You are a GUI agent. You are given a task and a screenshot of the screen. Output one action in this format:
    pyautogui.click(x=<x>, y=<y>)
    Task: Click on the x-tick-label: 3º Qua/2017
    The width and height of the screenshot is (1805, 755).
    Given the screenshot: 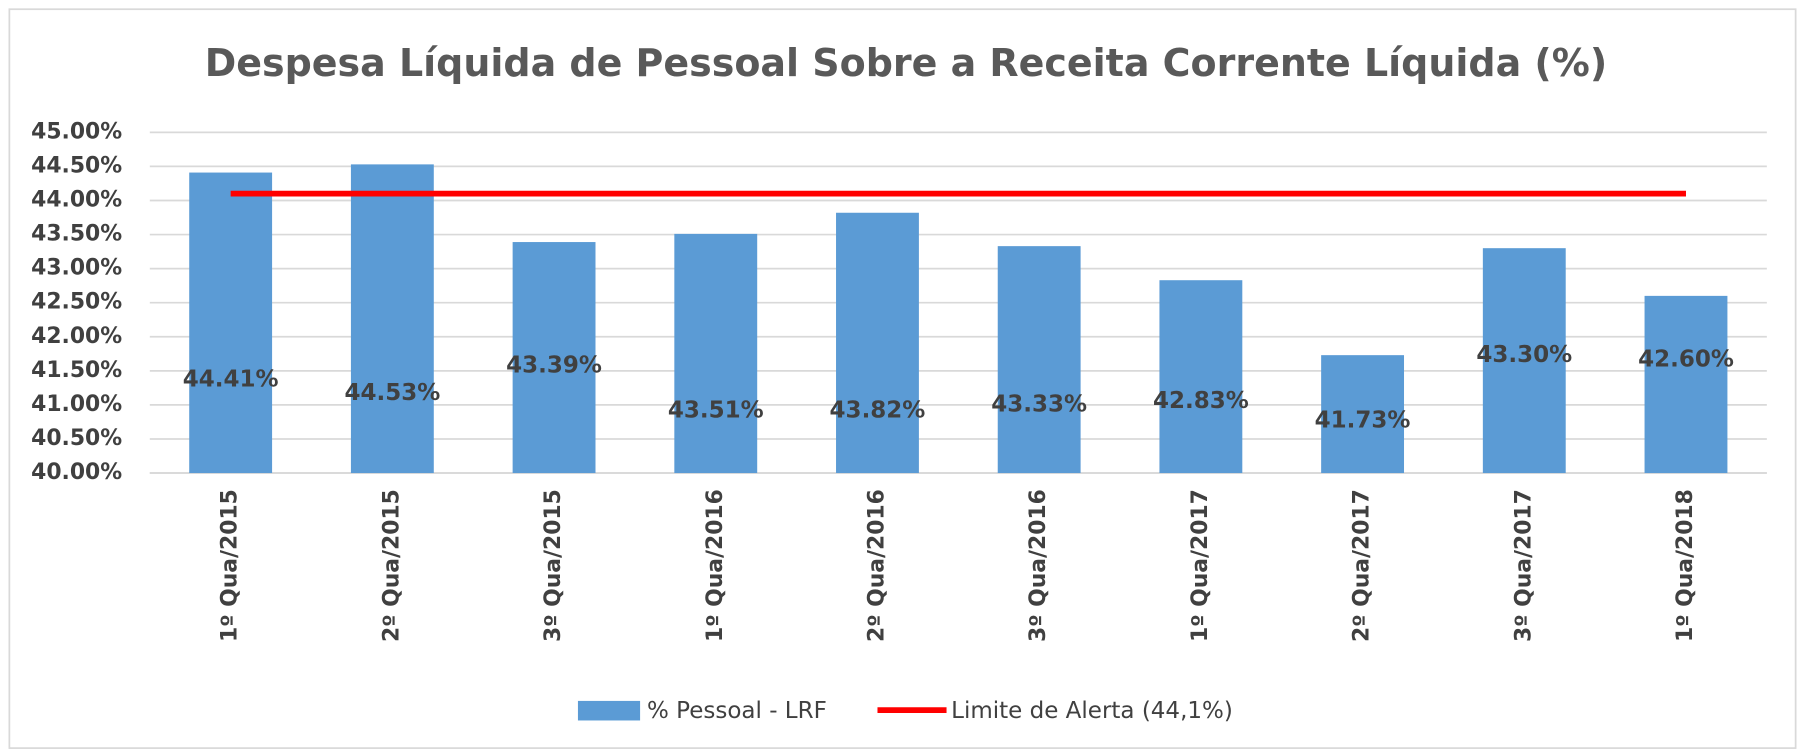 What is the action you would take?
    pyautogui.click(x=1523, y=565)
    